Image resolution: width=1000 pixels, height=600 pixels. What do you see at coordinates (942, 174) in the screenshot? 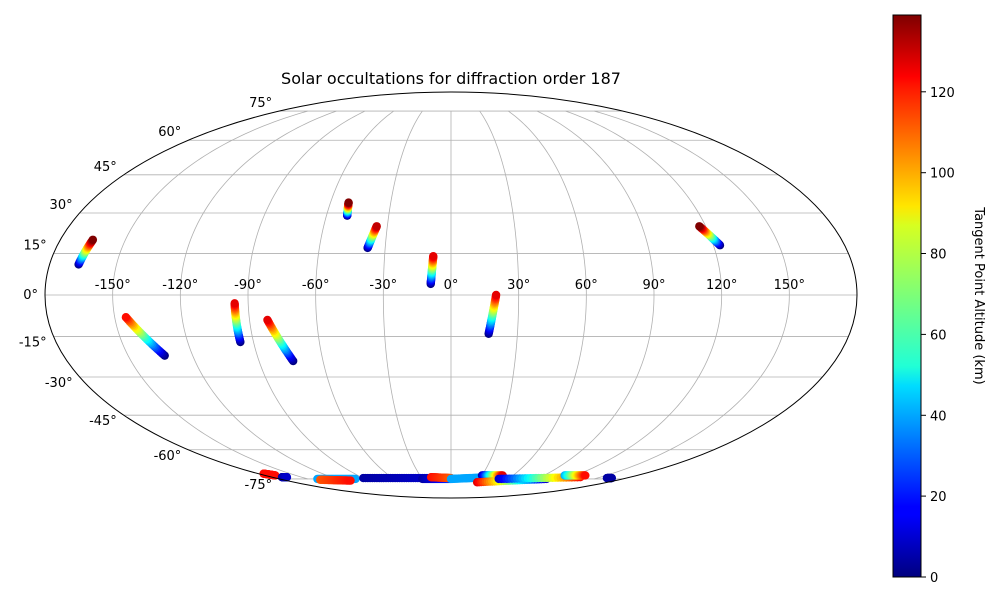
I see `colorbar-tick-label: 100` at bounding box center [942, 174].